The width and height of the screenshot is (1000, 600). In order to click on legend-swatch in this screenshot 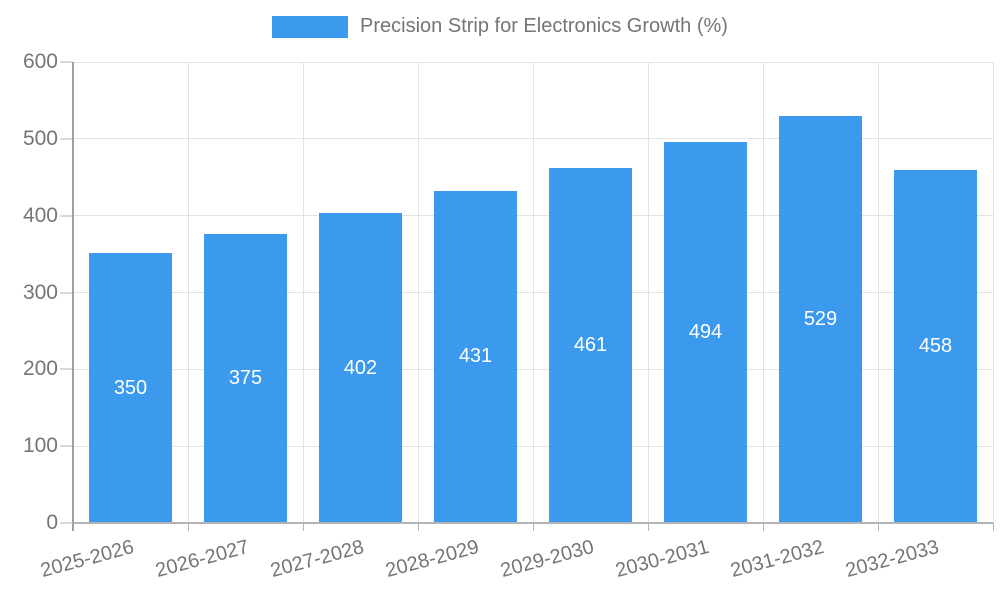, I will do `click(310, 26)`.